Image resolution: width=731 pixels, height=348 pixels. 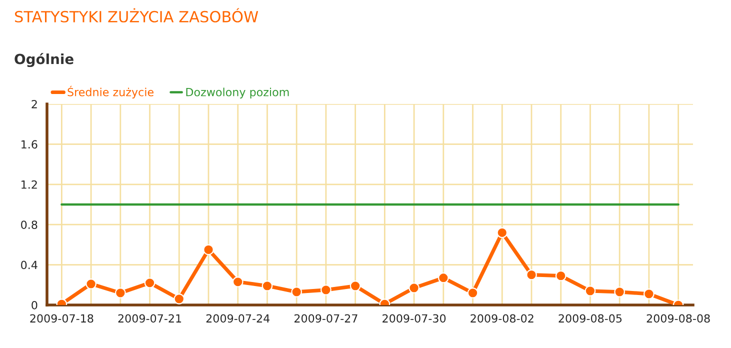 What do you see at coordinates (237, 93) in the screenshot?
I see `legend-label: Dozwolony poziom` at bounding box center [237, 93].